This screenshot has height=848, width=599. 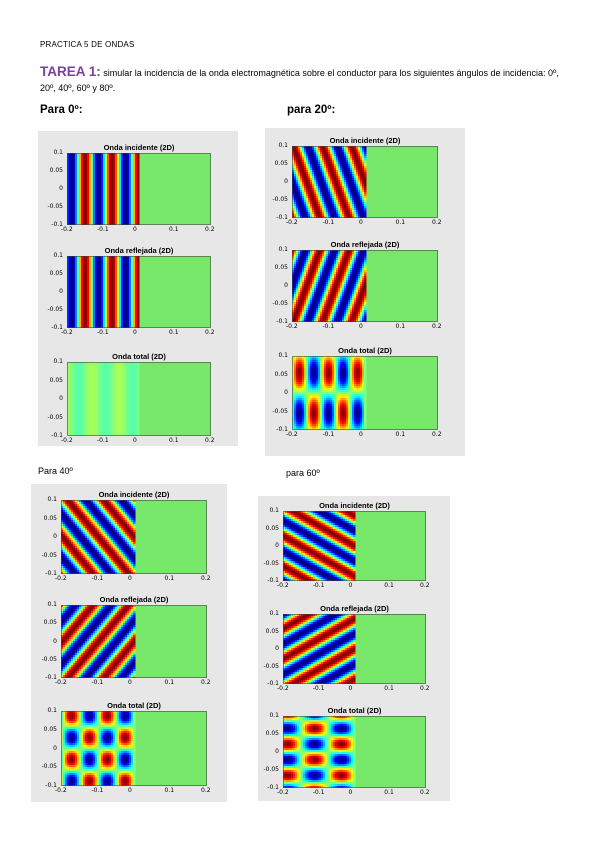 What do you see at coordinates (70, 71) in the screenshot?
I see `task-tag: TAREA 1:` at bounding box center [70, 71].